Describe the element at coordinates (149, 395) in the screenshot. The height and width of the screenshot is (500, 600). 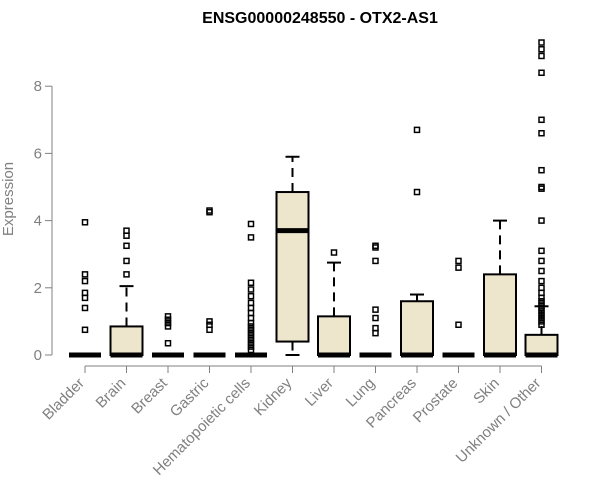
I see `x-tick-label: Breast` at that location.